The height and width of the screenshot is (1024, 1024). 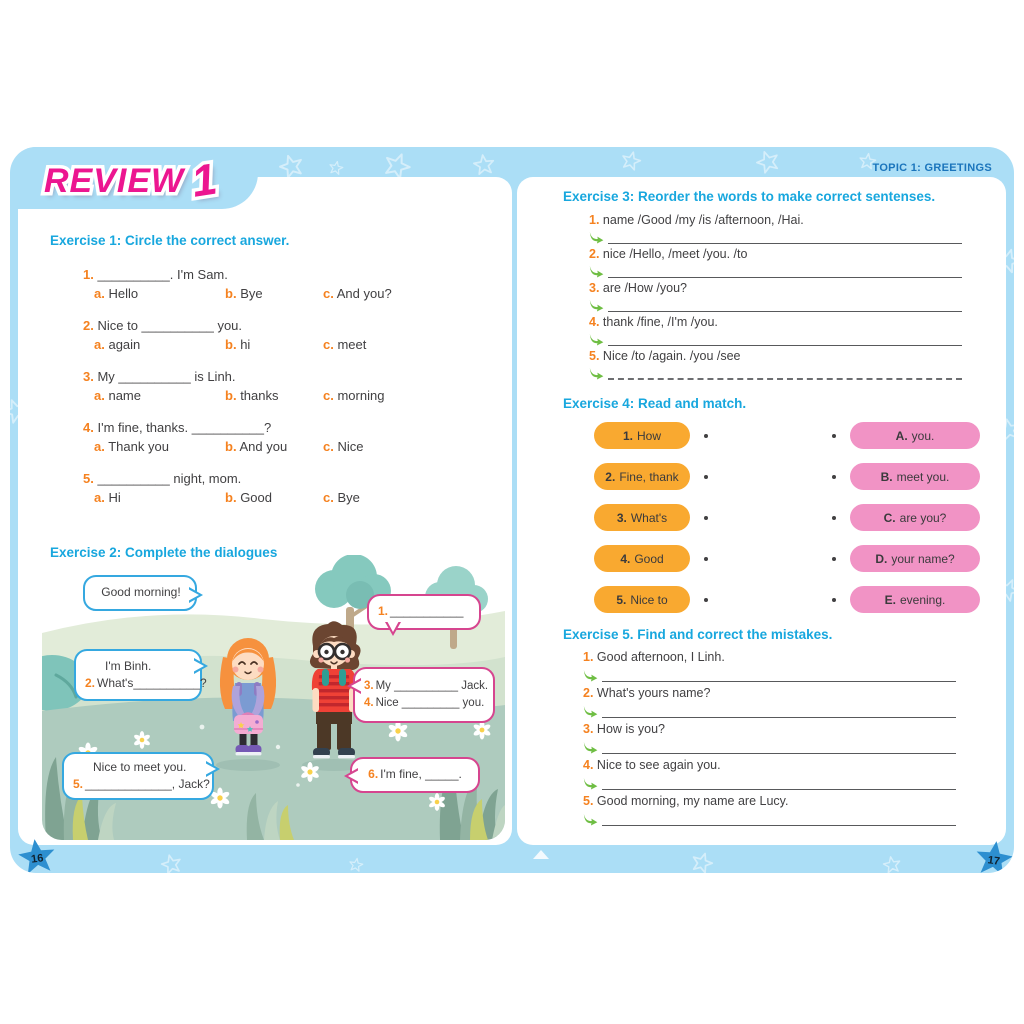 I want to click on speech-bubble-im-fine: 6. I'm fine, _____., so click(x=412, y=775).